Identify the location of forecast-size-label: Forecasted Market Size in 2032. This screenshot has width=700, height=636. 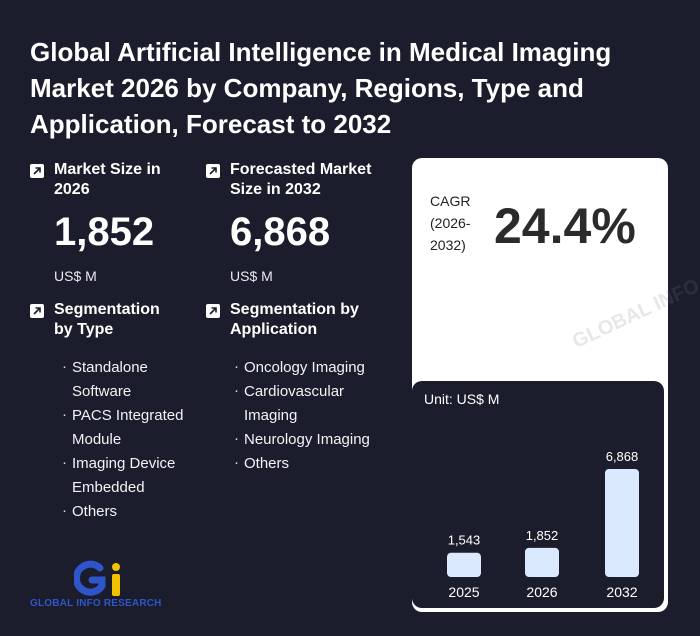
(301, 179).